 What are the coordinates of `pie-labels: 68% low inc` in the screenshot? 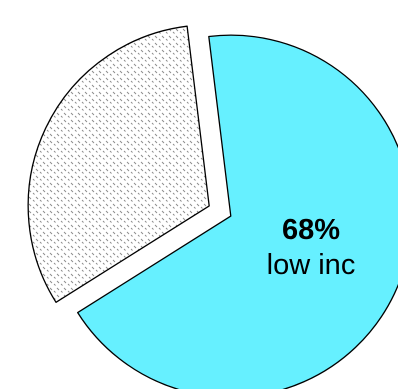 It's located at (311, 247).